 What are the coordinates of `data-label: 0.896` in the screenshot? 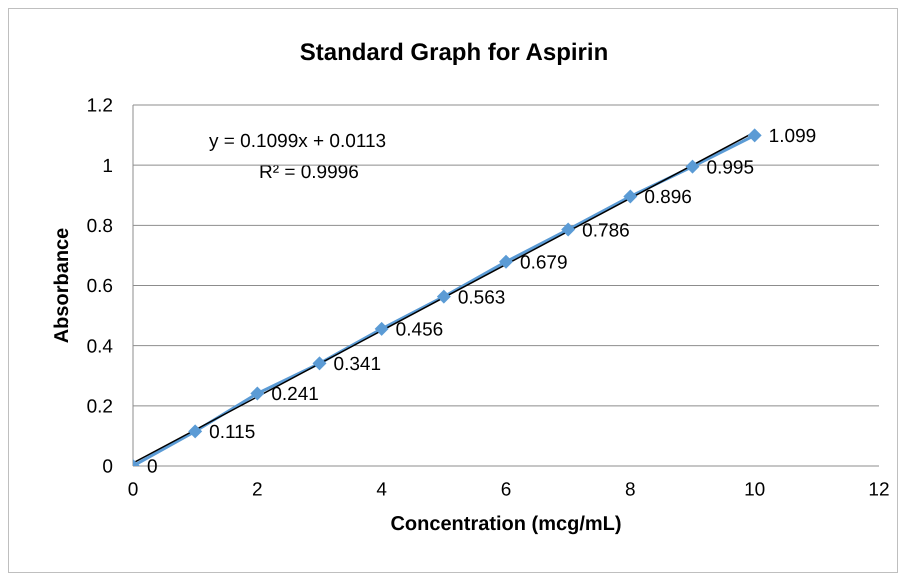 It's located at (668, 197).